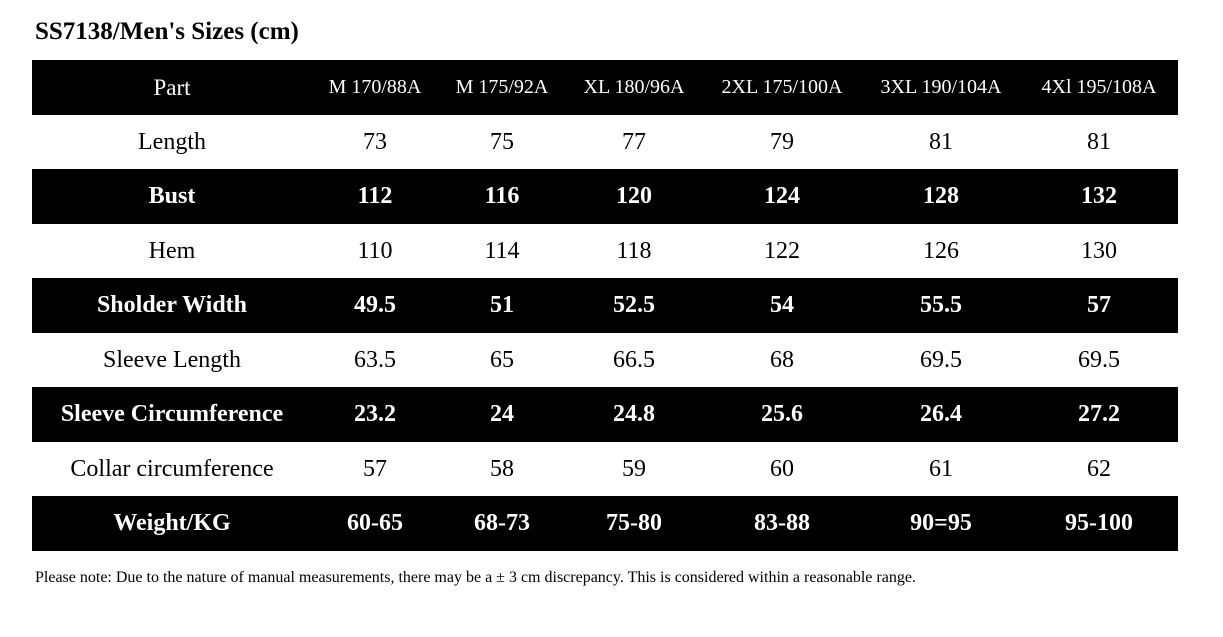  Describe the element at coordinates (634, 141) in the screenshot. I see `cell-value: 77` at that location.